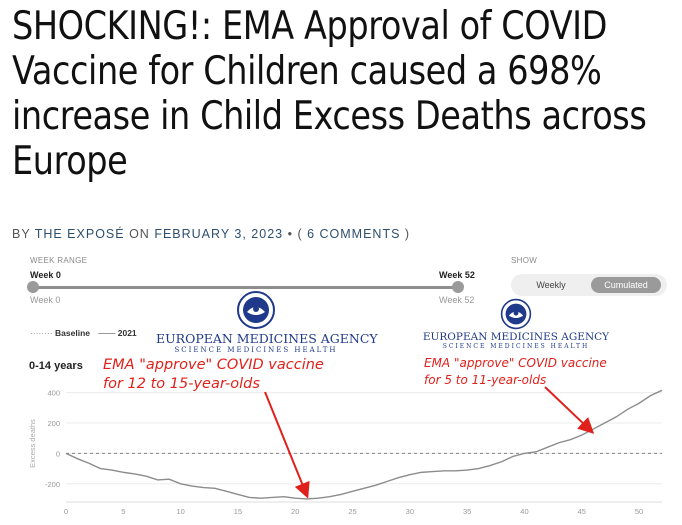 The height and width of the screenshot is (525, 682). I want to click on y-tick-label: 200, so click(53, 423).